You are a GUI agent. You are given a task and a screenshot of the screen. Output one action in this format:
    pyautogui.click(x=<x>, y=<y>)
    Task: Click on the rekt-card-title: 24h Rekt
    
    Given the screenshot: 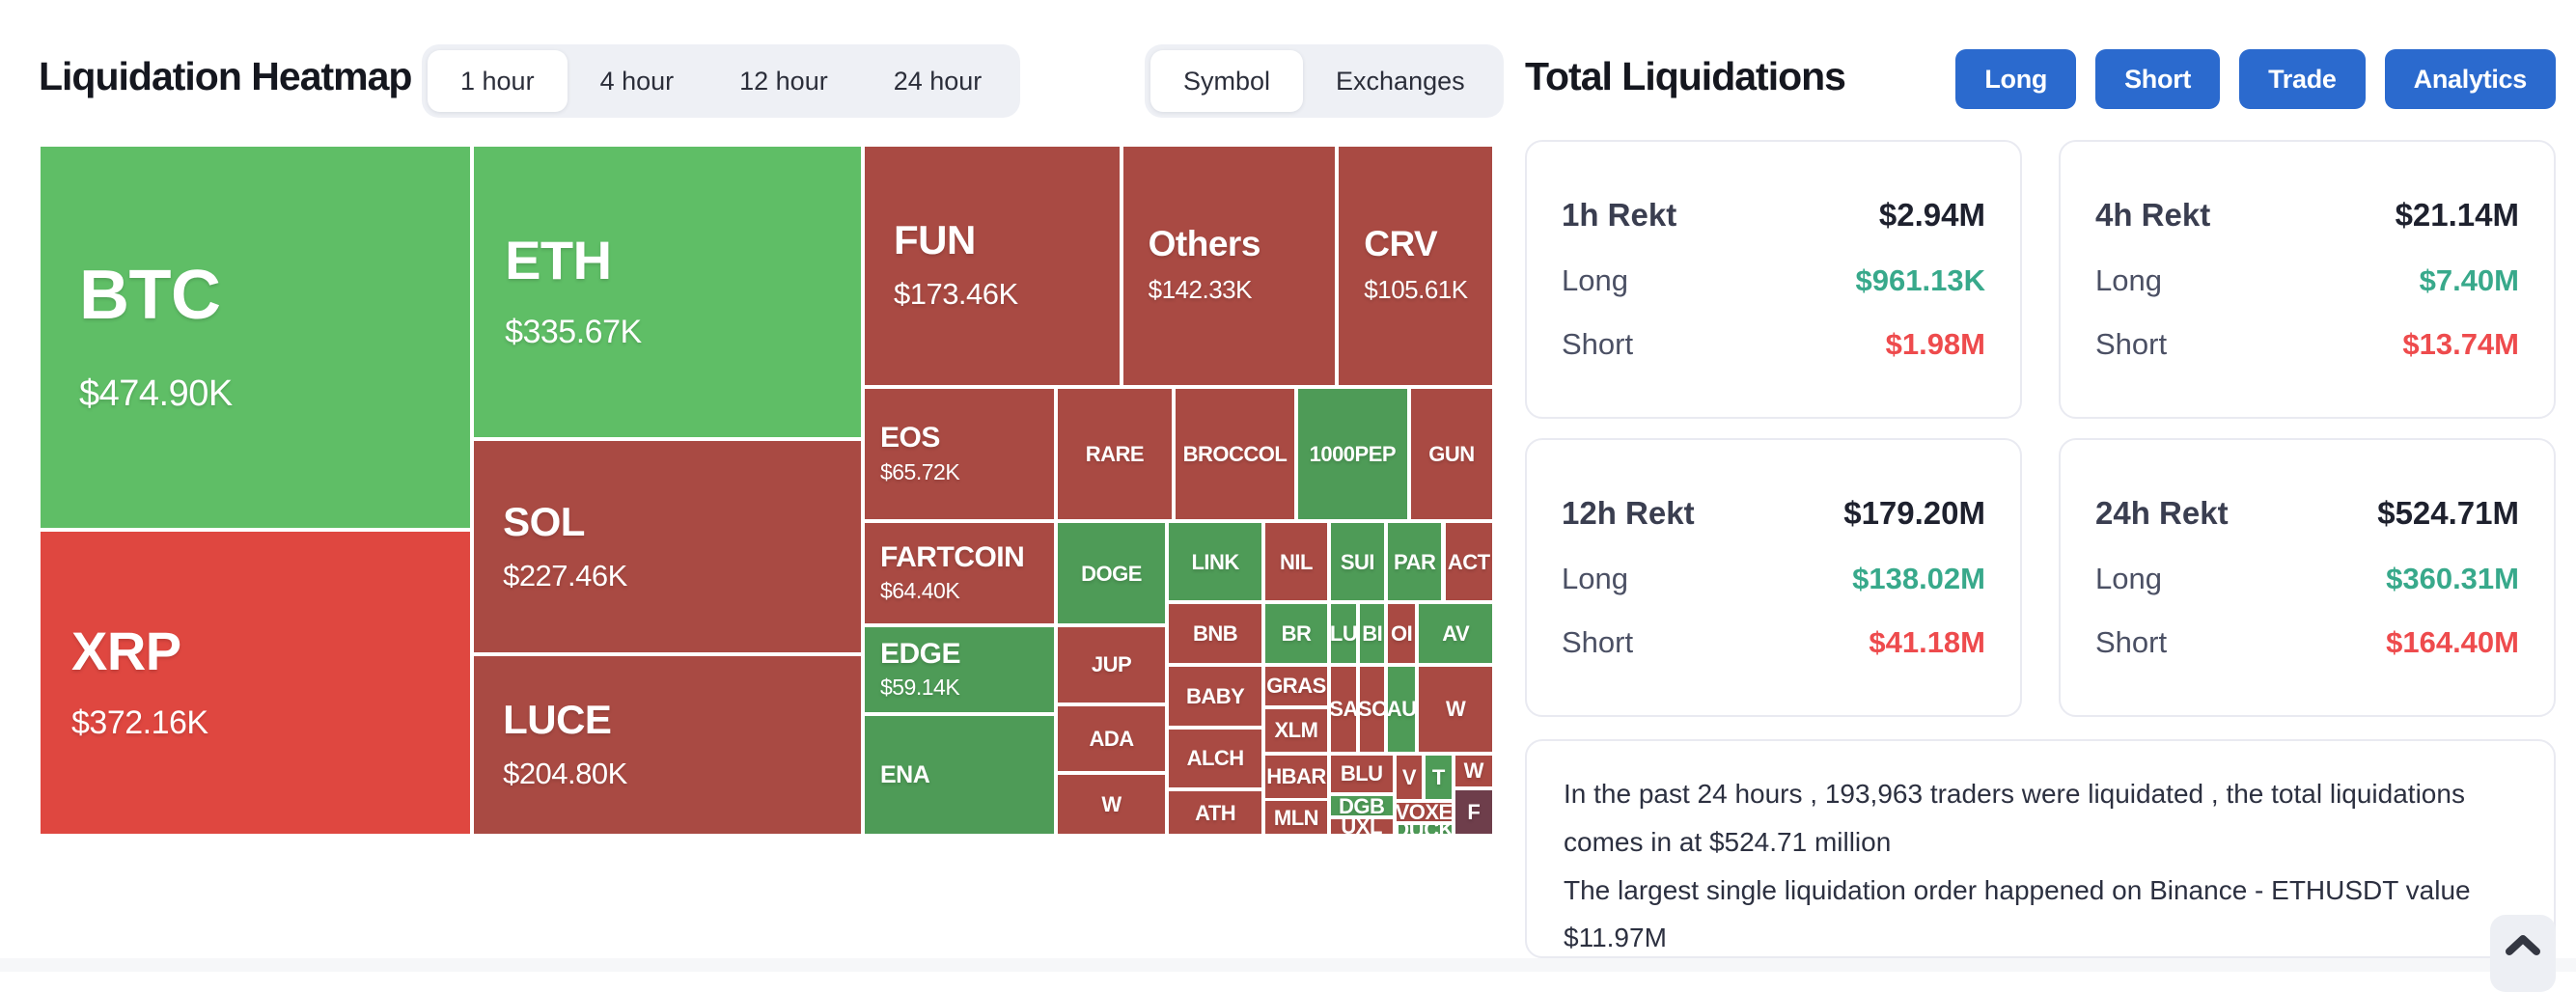 What is the action you would take?
    pyautogui.click(x=2162, y=513)
    